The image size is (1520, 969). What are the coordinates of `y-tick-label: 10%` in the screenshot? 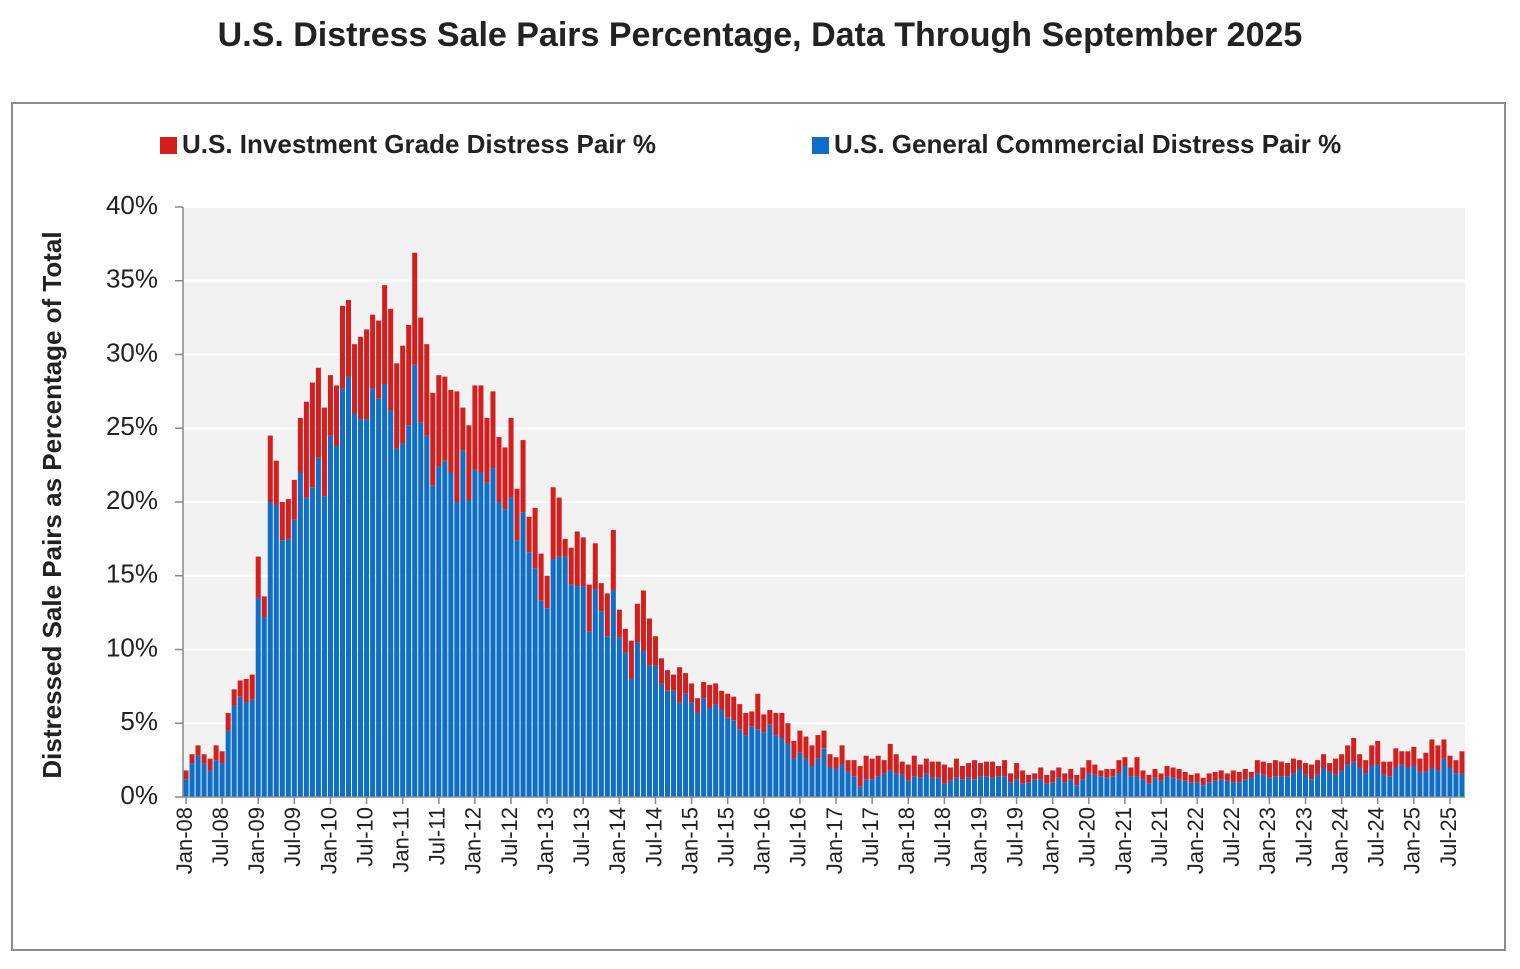 It's located at (132, 647).